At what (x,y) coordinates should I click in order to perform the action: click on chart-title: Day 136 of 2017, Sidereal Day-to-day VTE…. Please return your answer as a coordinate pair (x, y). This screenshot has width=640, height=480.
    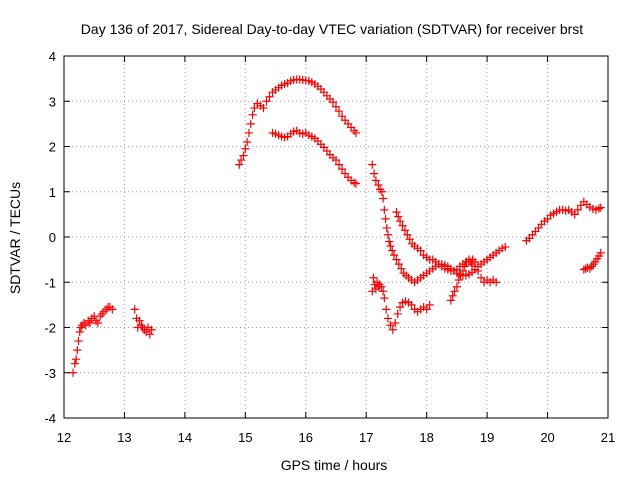
    Looking at the image, I should click on (332, 29).